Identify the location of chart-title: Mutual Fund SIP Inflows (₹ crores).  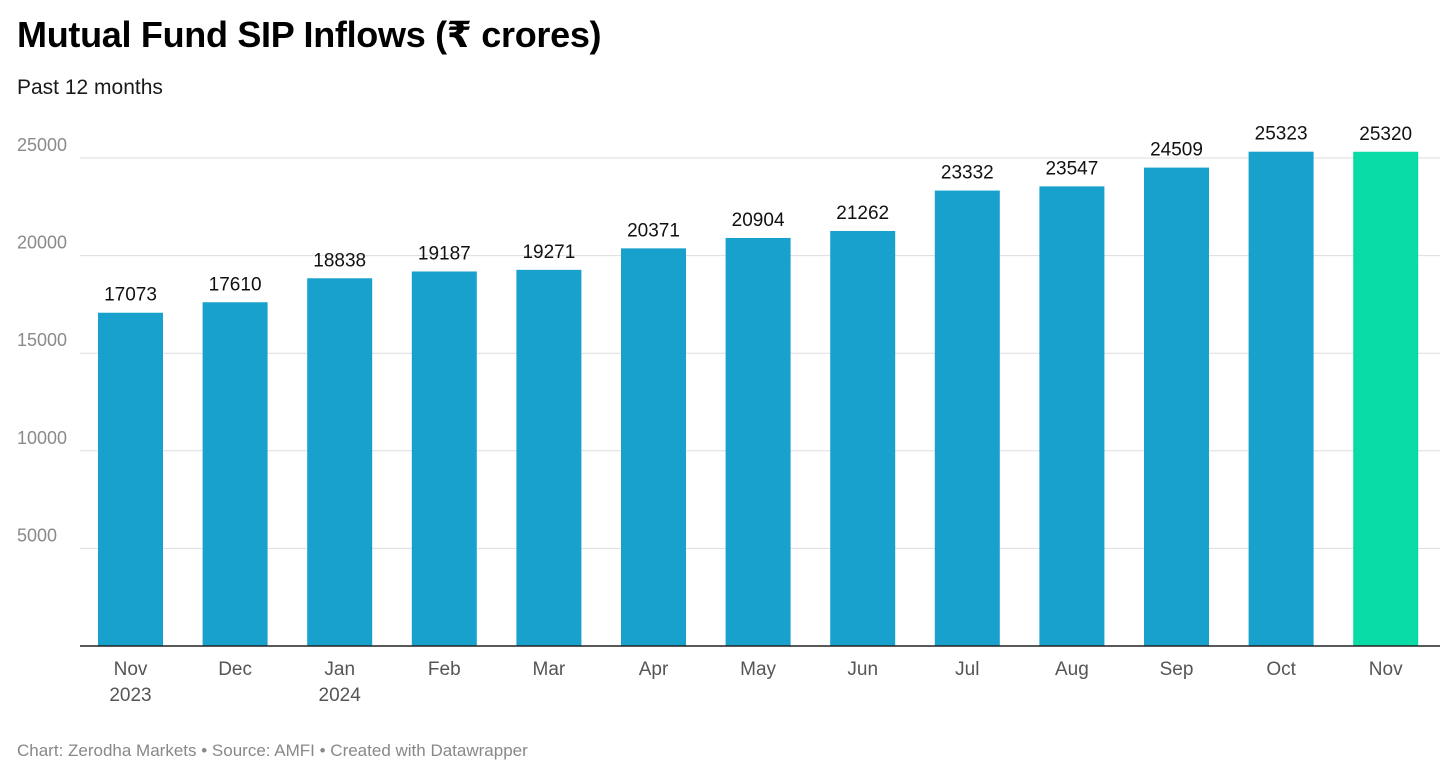
(309, 34).